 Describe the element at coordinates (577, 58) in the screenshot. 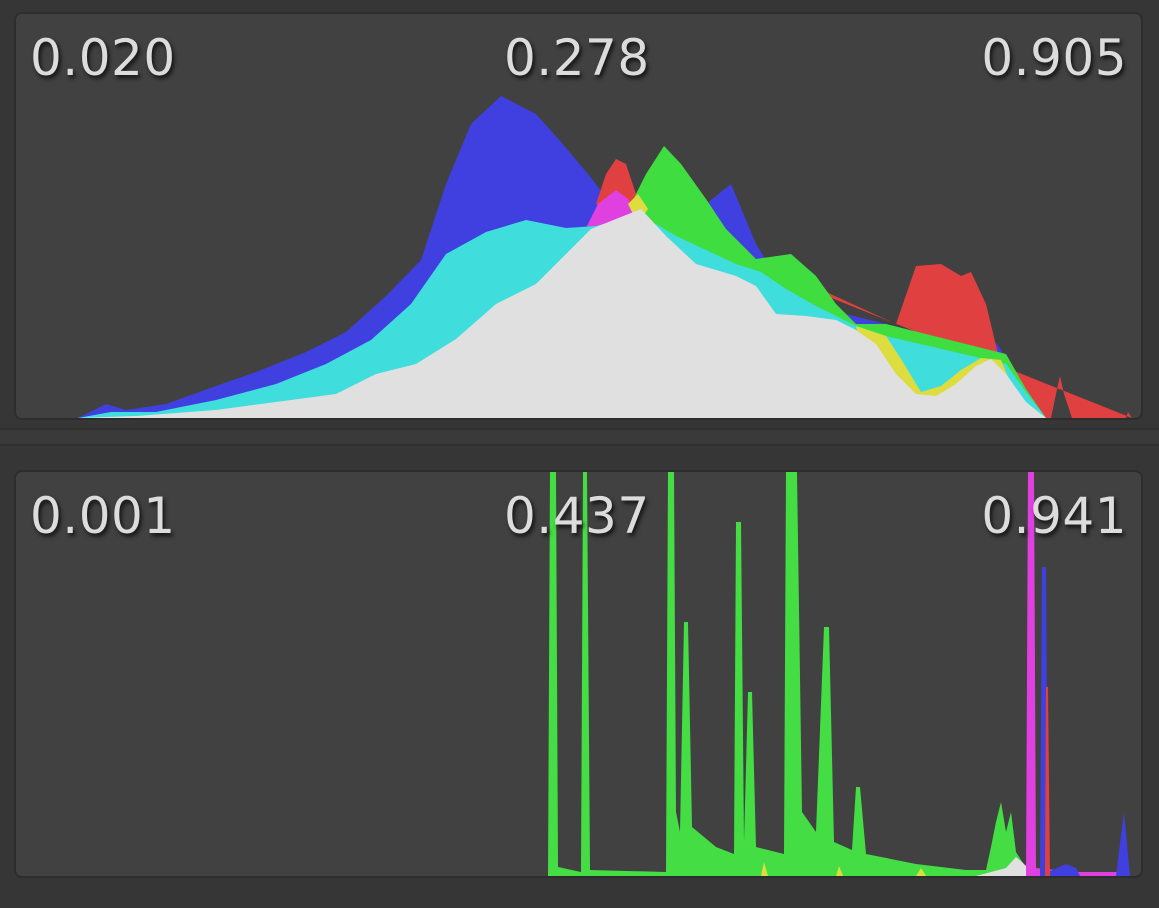

I see `histogram-top-mid-label: 0.278` at that location.